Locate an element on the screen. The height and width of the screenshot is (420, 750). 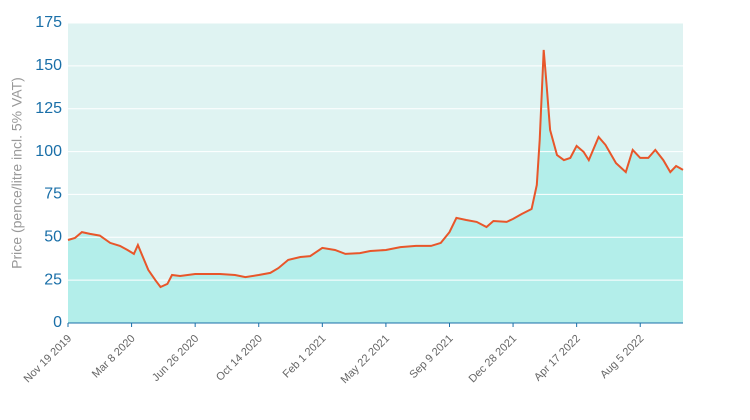
x-tick-label: Sep 9 2021 is located at coordinates (431, 357).